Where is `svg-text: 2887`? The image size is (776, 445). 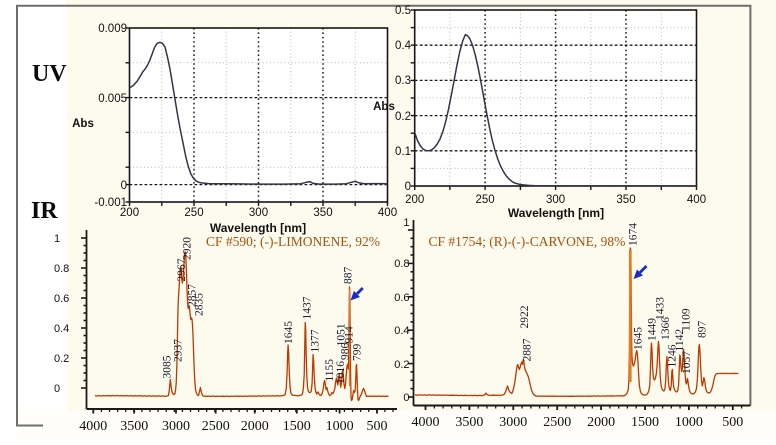
svg-text: 2887 is located at coordinates (527, 349).